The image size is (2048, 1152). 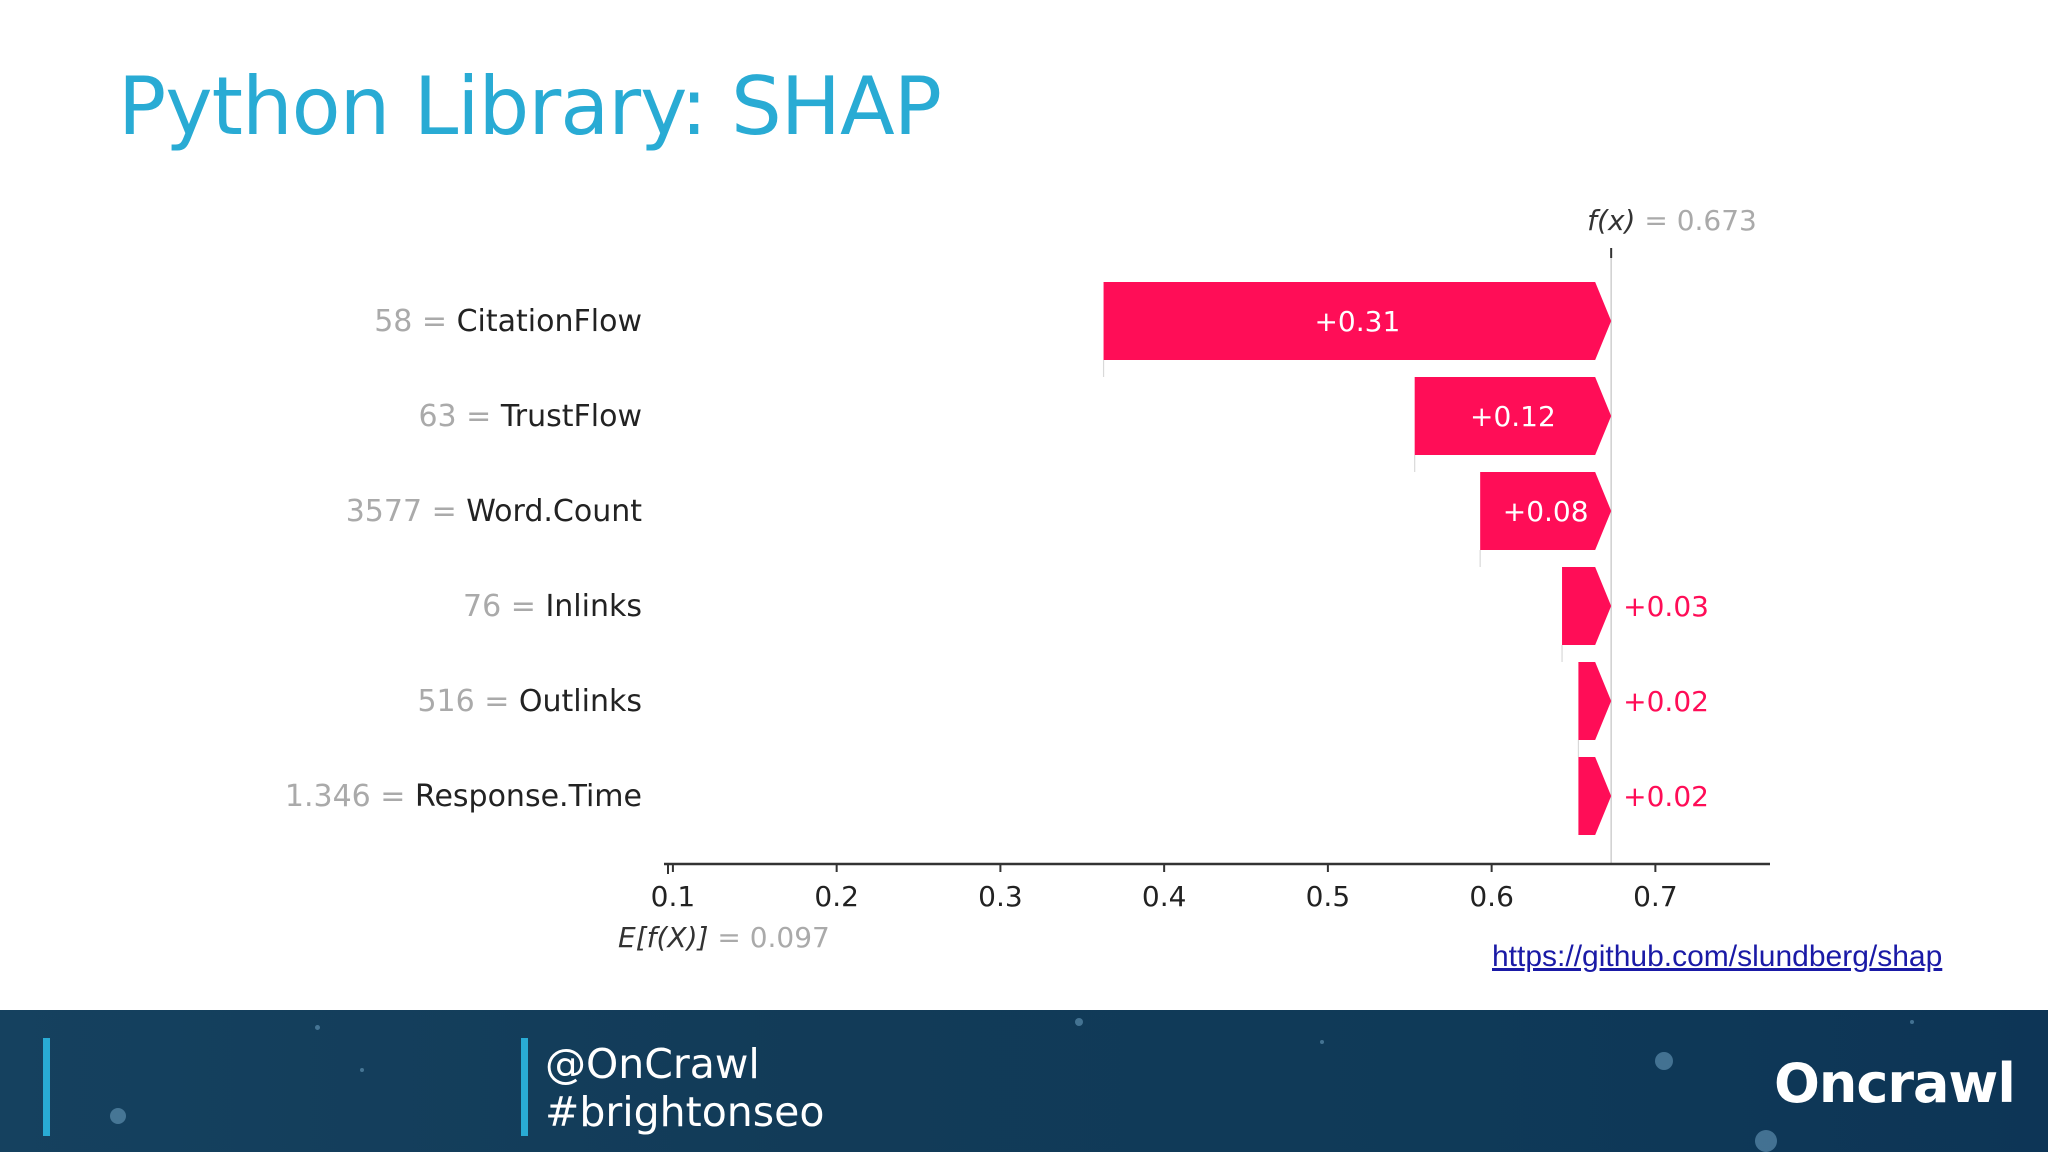 I want to click on github-link: https://github.com/slundberg/shap, so click(x=1717, y=956).